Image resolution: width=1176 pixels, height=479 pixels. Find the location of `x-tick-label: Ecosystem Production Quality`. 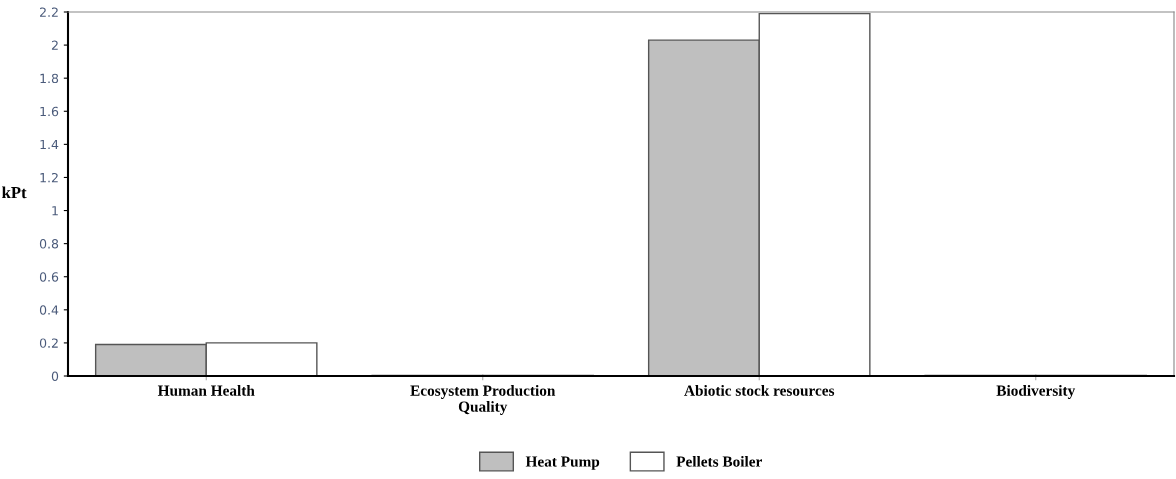

x-tick-label: Ecosystem Production Quality is located at coordinates (483, 400).